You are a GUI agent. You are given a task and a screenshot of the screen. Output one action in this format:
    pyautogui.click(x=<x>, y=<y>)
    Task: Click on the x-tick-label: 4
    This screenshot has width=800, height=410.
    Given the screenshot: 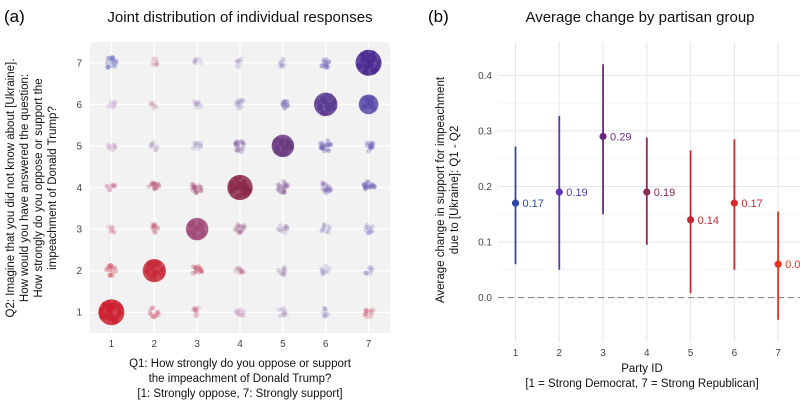 What is the action you would take?
    pyautogui.click(x=240, y=344)
    